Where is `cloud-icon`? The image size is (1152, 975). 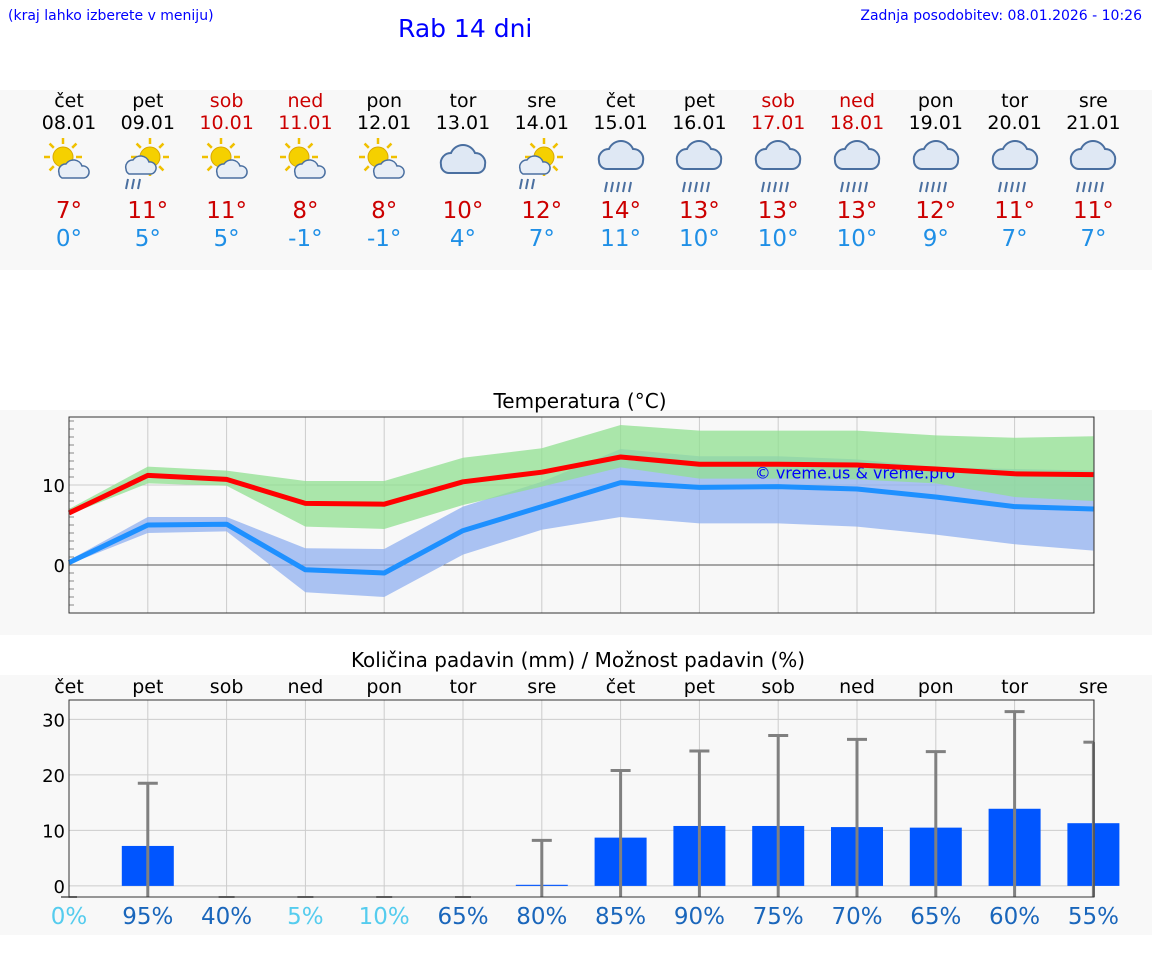
cloud-icon is located at coordinates (463, 165).